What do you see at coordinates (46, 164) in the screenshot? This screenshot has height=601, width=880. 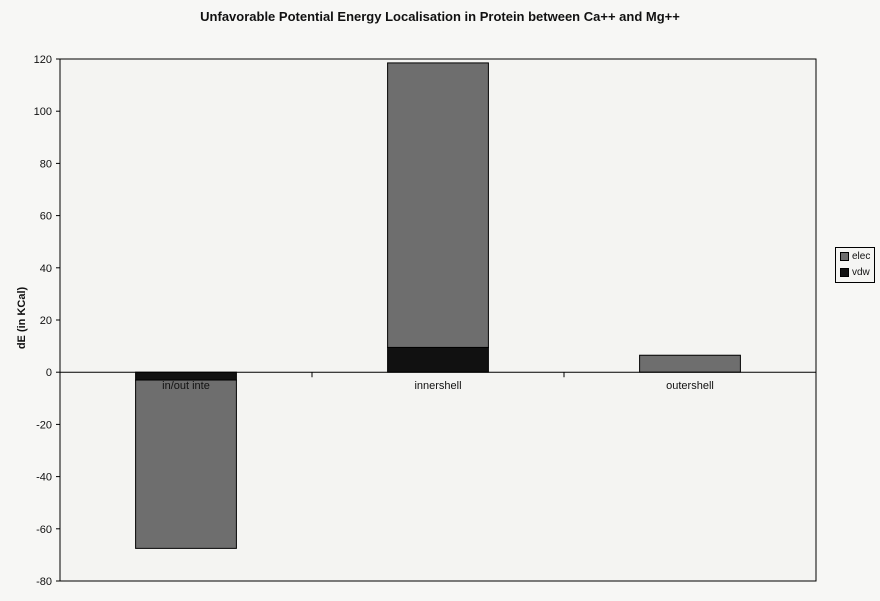 I see `y-tick-label: 80` at bounding box center [46, 164].